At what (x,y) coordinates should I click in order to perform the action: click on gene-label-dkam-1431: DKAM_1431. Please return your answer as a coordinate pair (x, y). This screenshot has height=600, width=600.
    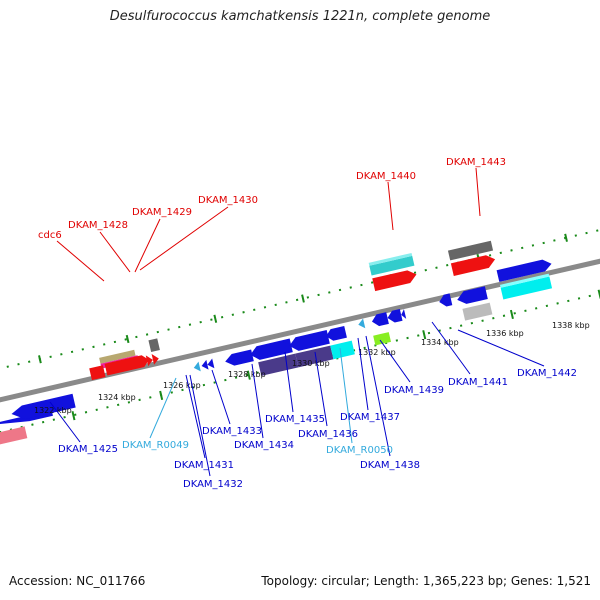
    Looking at the image, I should click on (204, 465).